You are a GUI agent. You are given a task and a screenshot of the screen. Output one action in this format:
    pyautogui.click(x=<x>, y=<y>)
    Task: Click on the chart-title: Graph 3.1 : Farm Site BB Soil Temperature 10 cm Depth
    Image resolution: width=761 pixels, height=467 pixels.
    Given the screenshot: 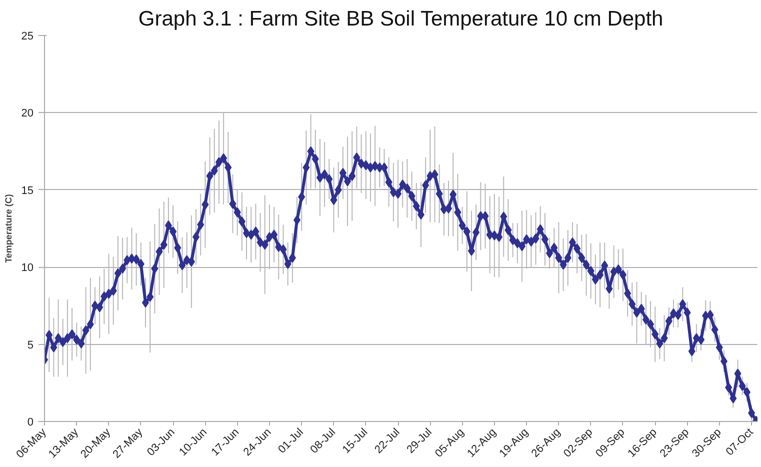 What is the action you would take?
    pyautogui.click(x=401, y=19)
    